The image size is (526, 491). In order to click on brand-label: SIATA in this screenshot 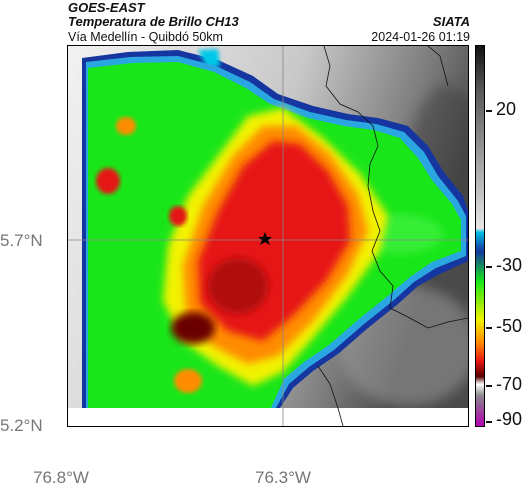, I will do `click(451, 21)`.